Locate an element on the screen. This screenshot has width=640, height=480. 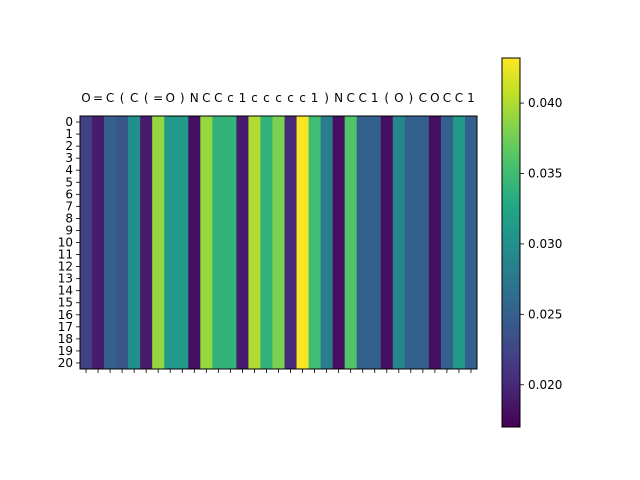
colorbar-tick-label: 0.025 is located at coordinates (545, 314).